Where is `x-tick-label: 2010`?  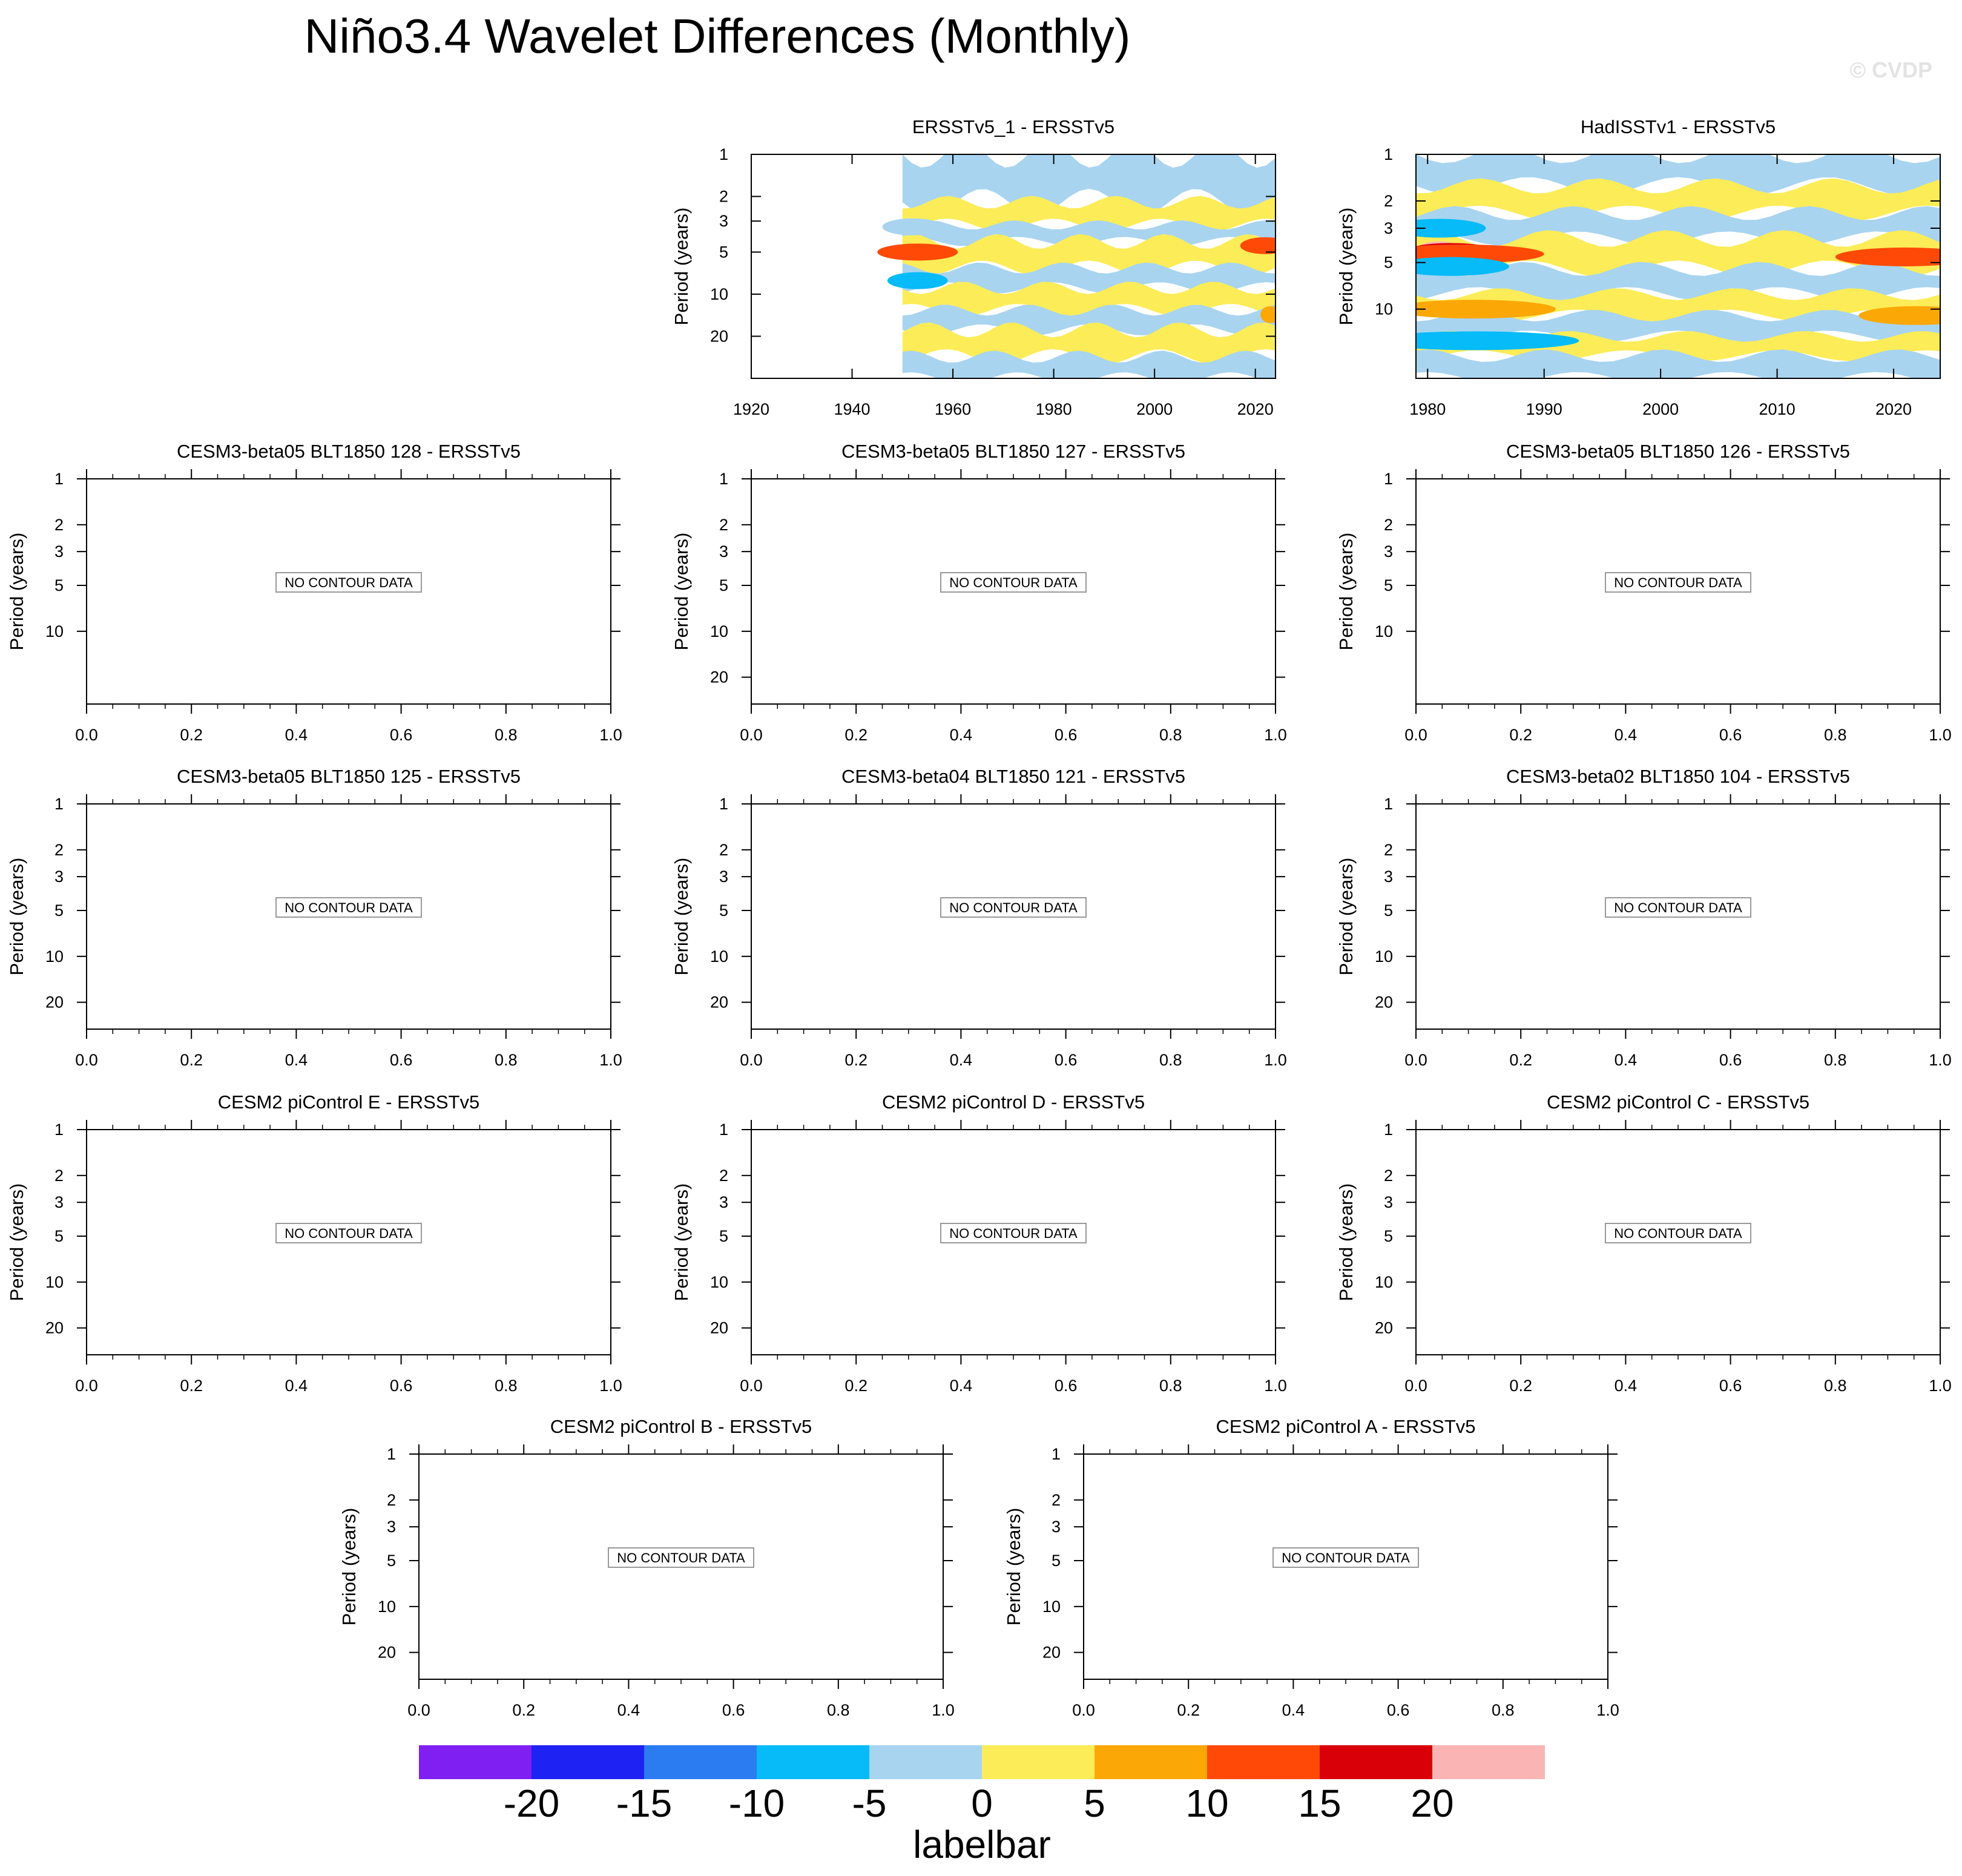 x-tick-label: 2010 is located at coordinates (1777, 409).